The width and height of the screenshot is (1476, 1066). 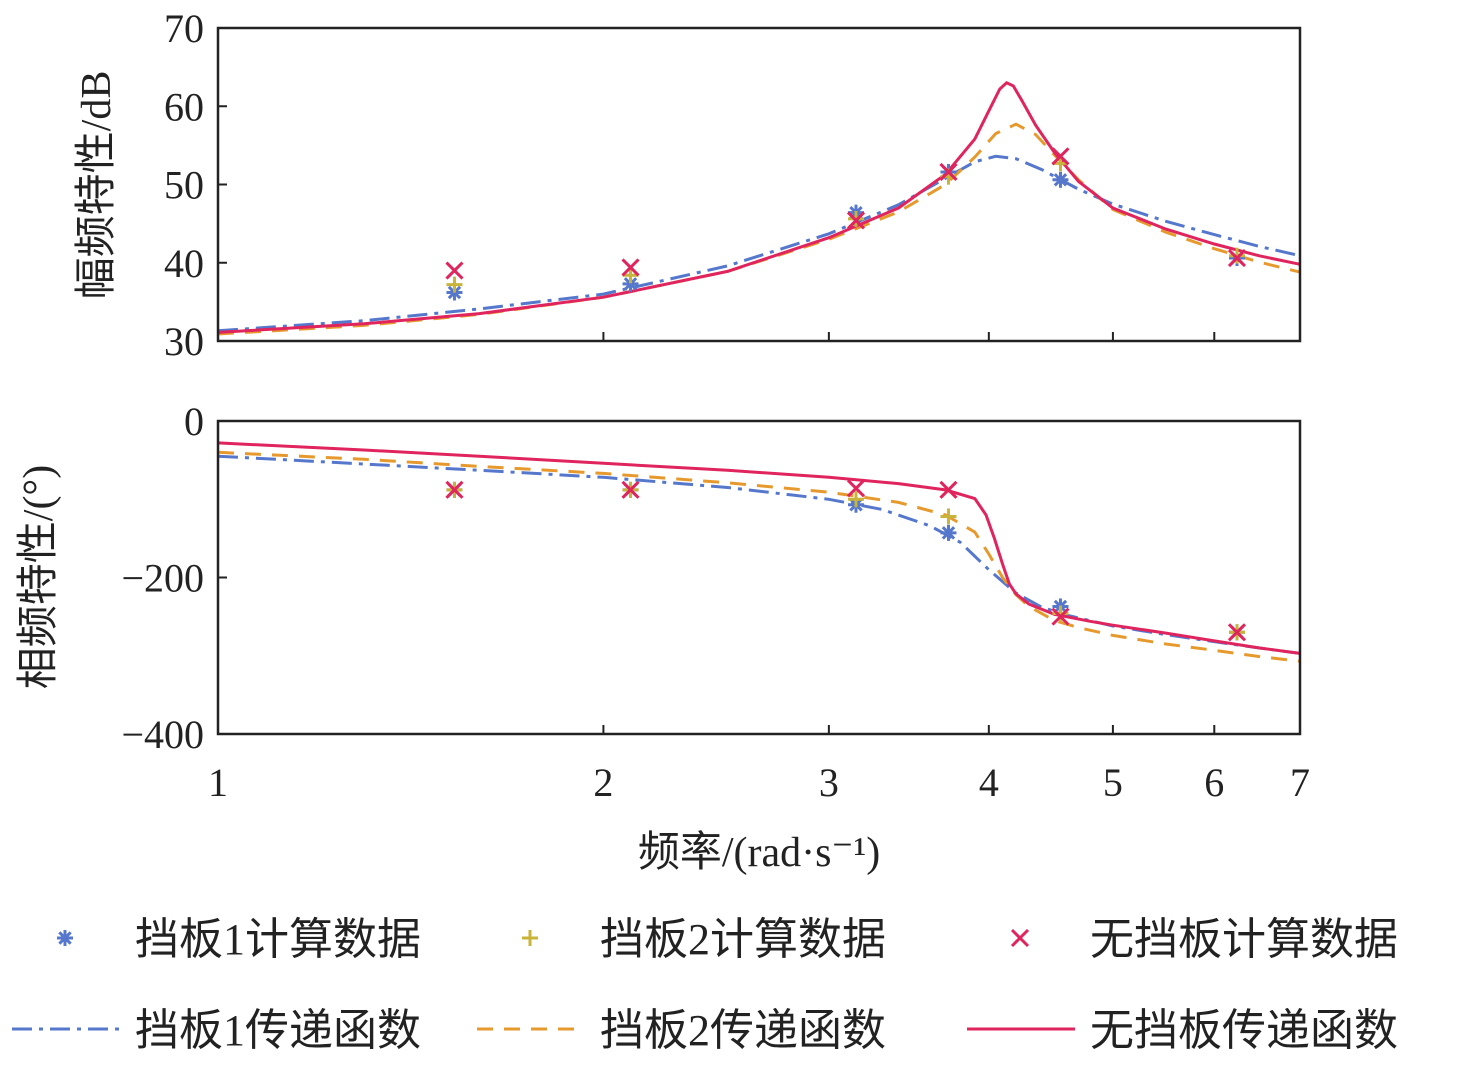 What do you see at coordinates (989, 782) in the screenshot?
I see `x-tick-label: 4` at bounding box center [989, 782].